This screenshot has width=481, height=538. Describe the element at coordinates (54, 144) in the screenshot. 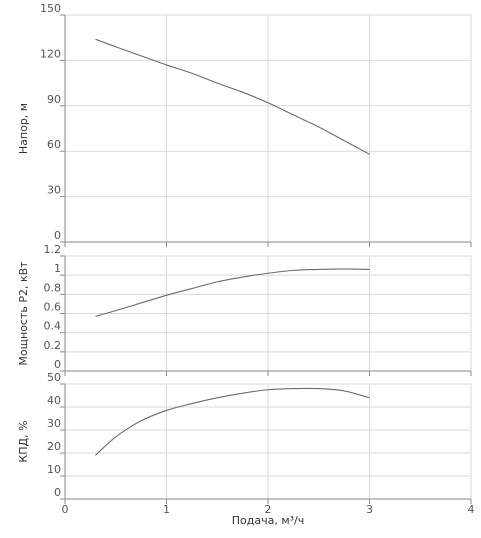

I see `y-tick-label: 60` at that location.